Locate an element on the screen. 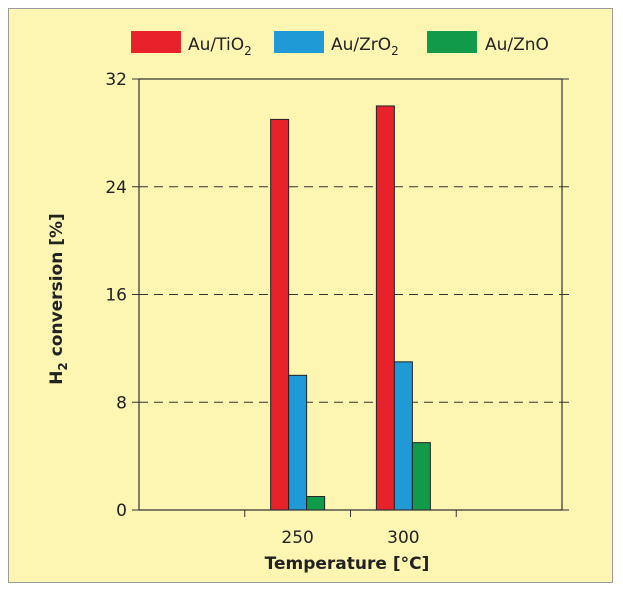 The image size is (623, 590). x-tick-label: 300 is located at coordinates (403, 538).